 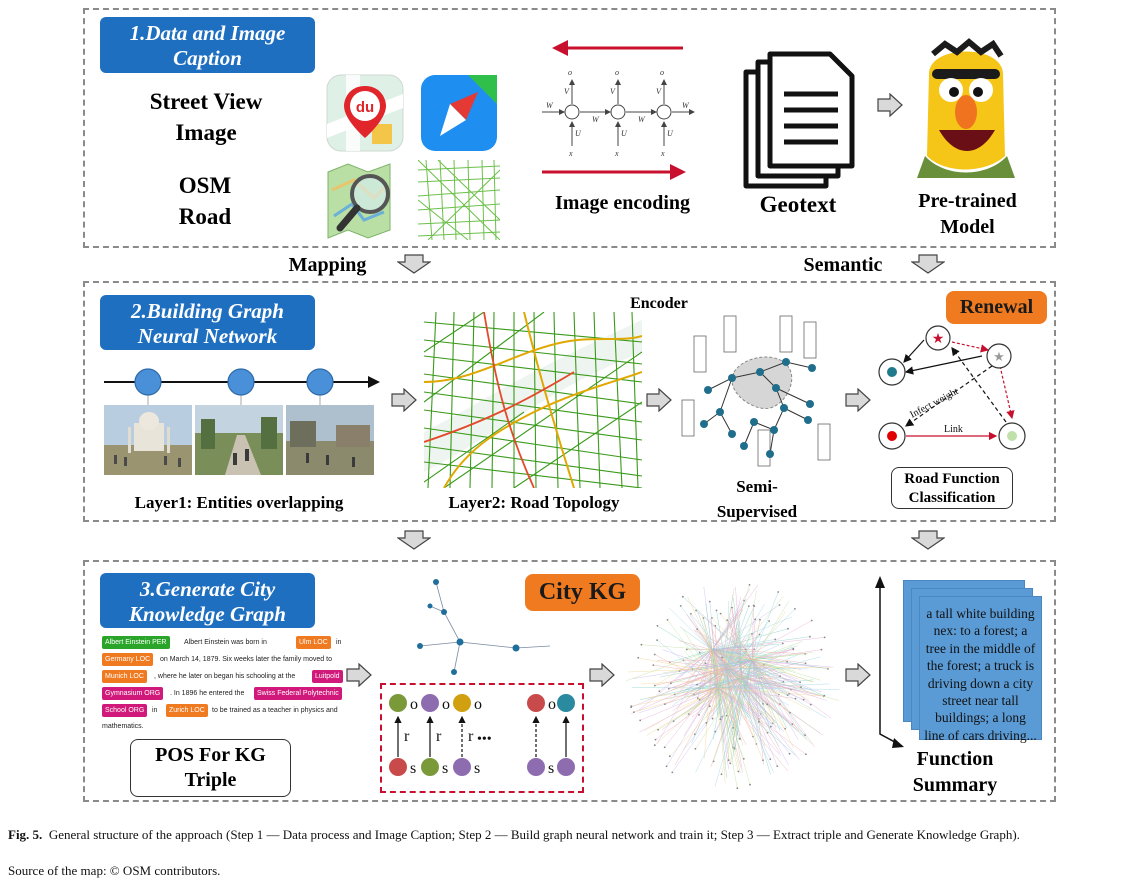 I want to click on panel1-header: 1.Data and Image Caption, so click(x=207, y=45).